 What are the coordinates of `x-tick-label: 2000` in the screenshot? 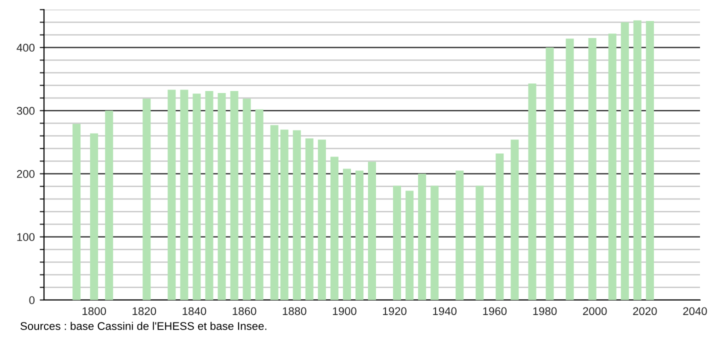 It's located at (595, 311).